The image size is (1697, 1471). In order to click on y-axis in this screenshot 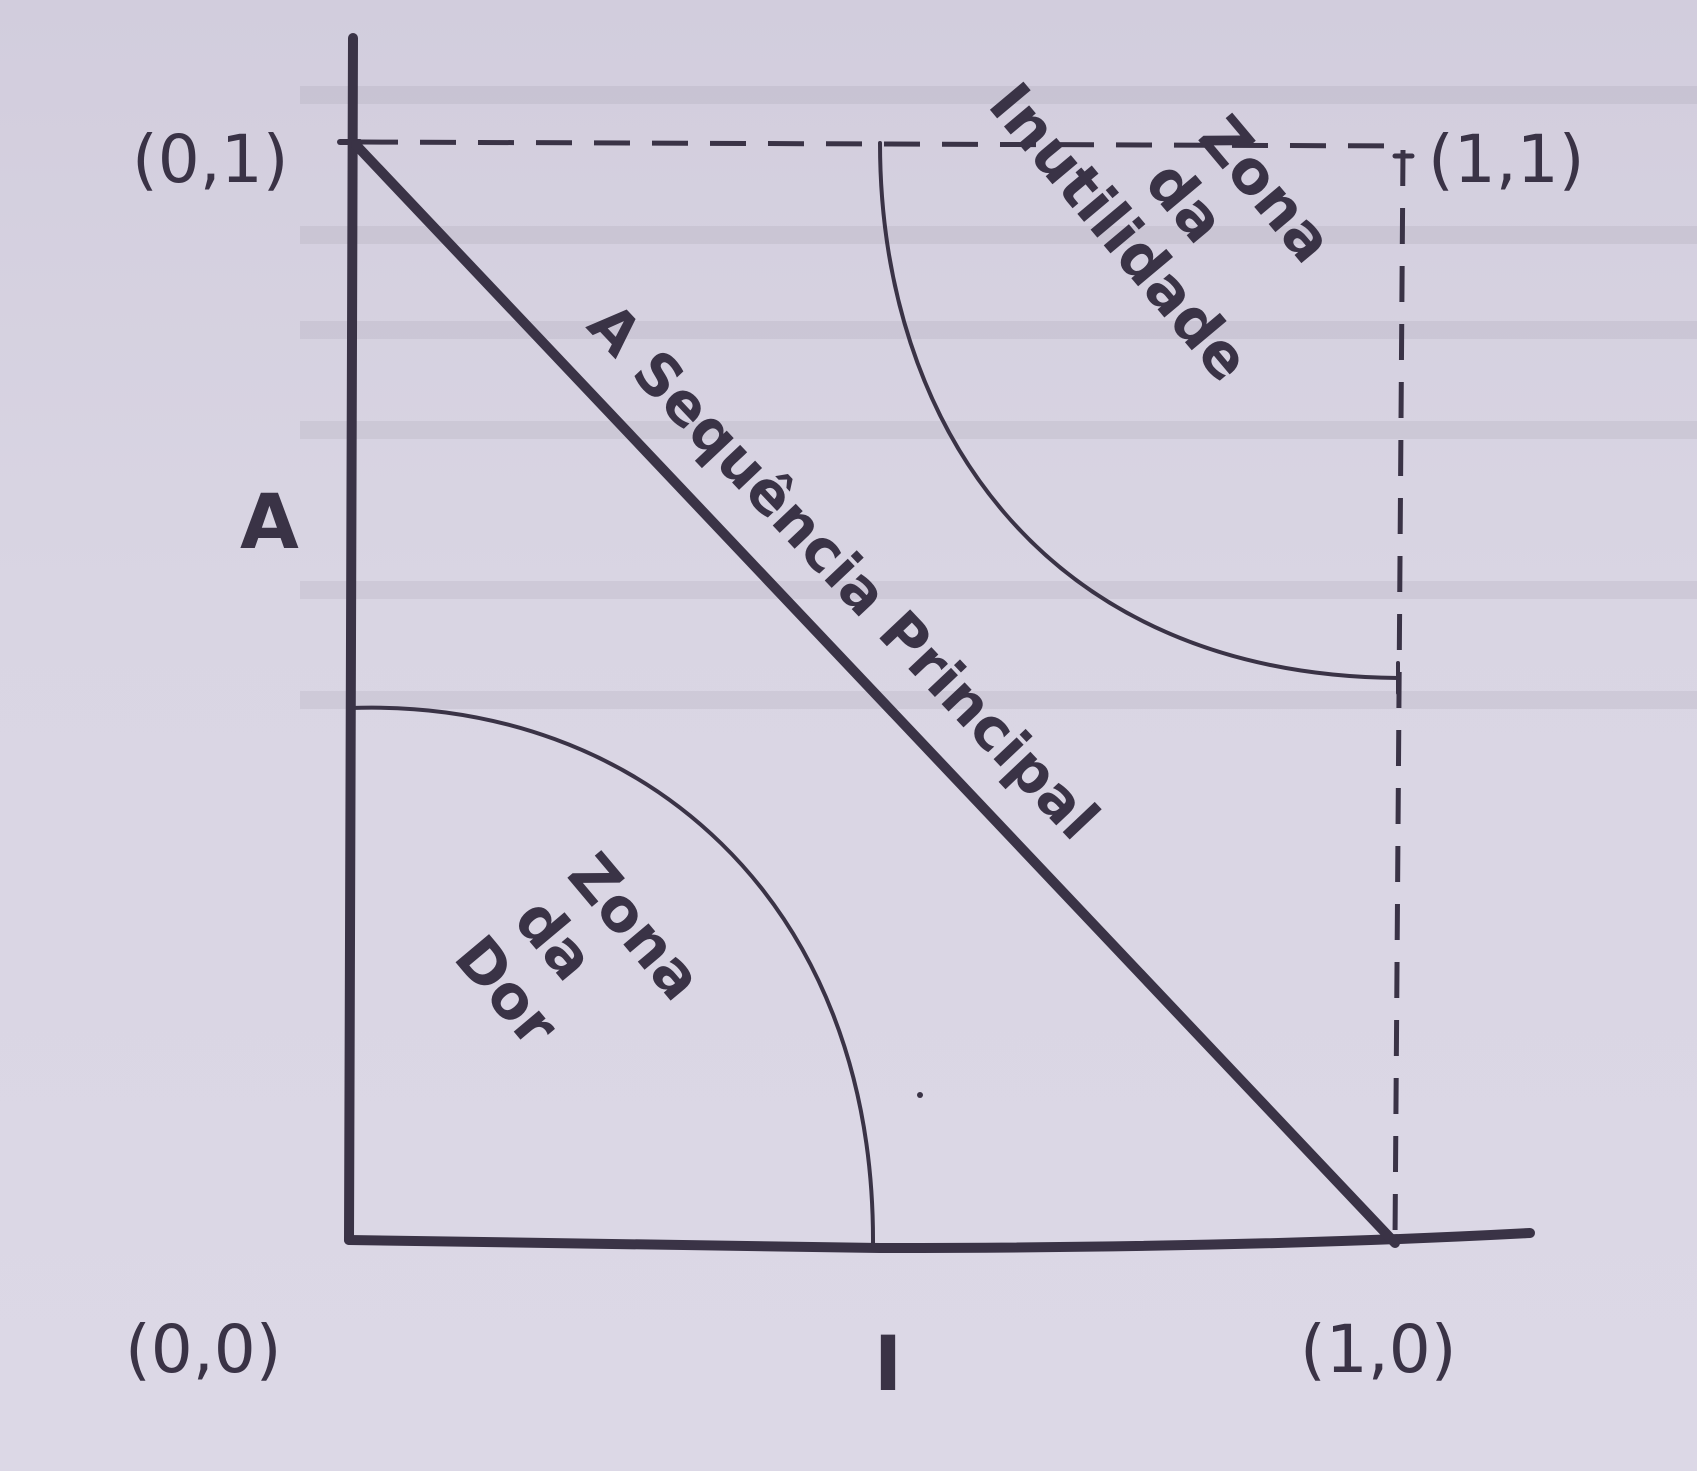, I will do `click(351, 639)`.